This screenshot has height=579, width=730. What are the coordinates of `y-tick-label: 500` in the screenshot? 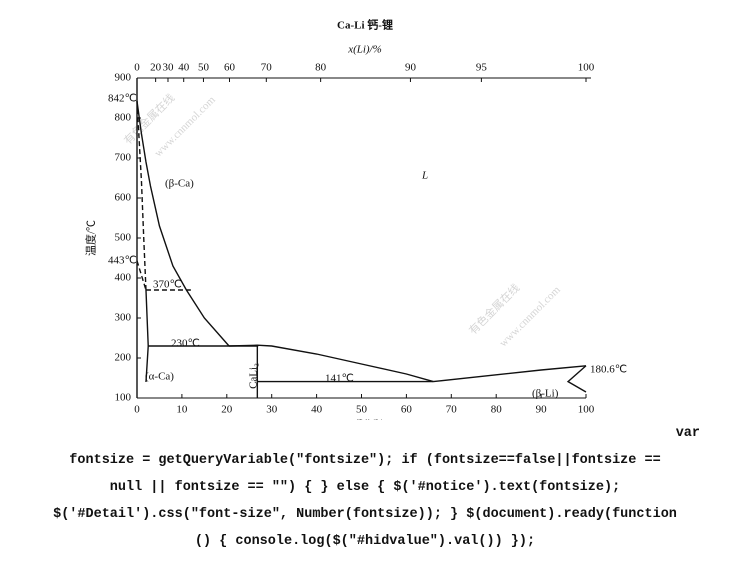 It's located at (123, 238).